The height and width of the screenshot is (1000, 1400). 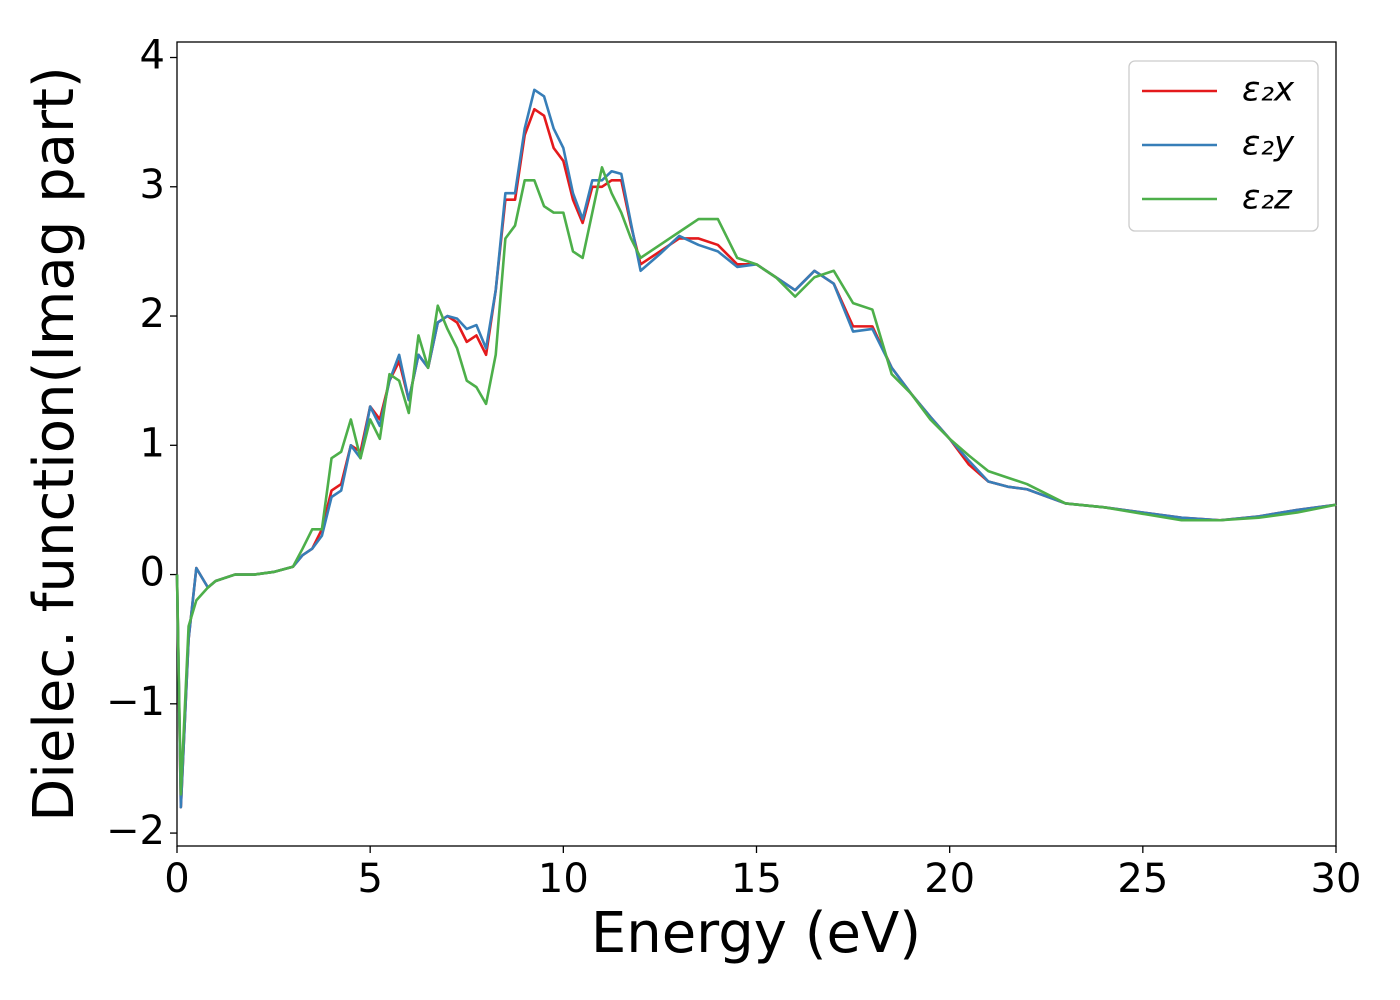 I want to click on x-tick-label: 20, so click(x=949, y=879).